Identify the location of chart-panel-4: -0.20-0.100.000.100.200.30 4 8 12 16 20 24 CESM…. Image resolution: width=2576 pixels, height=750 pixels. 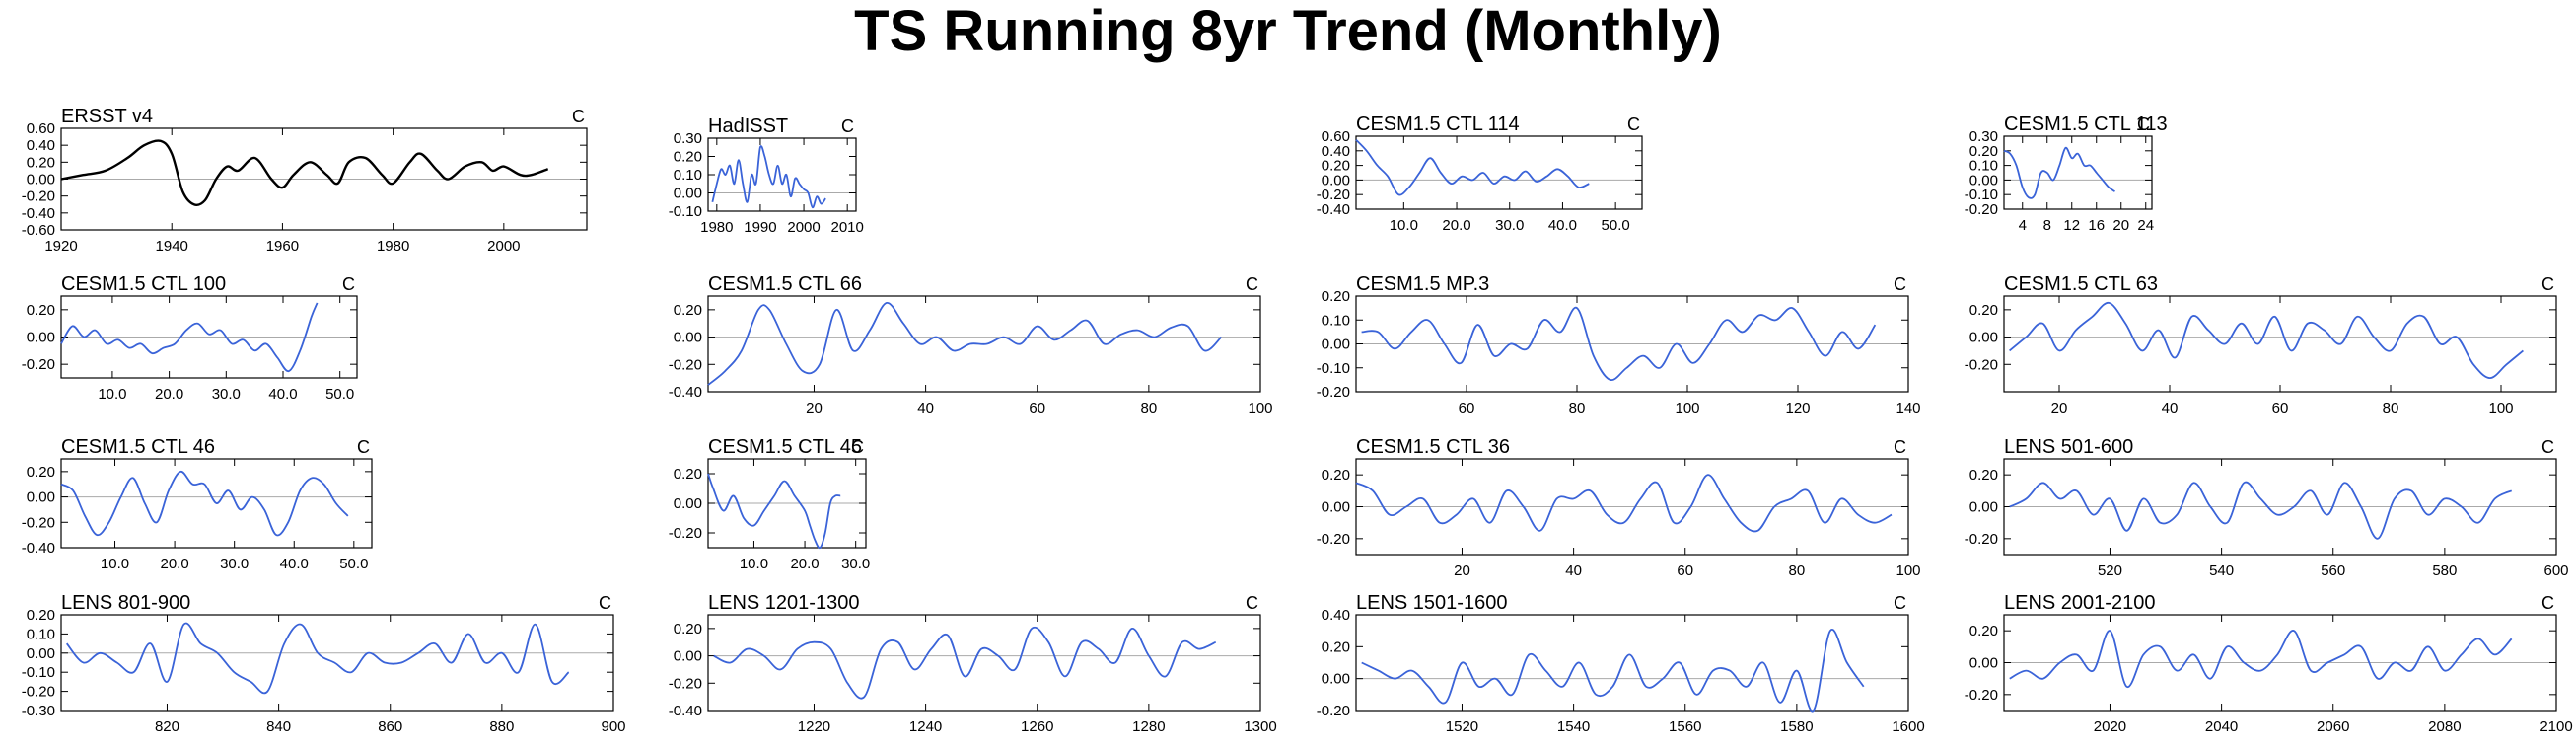
(2066, 174).